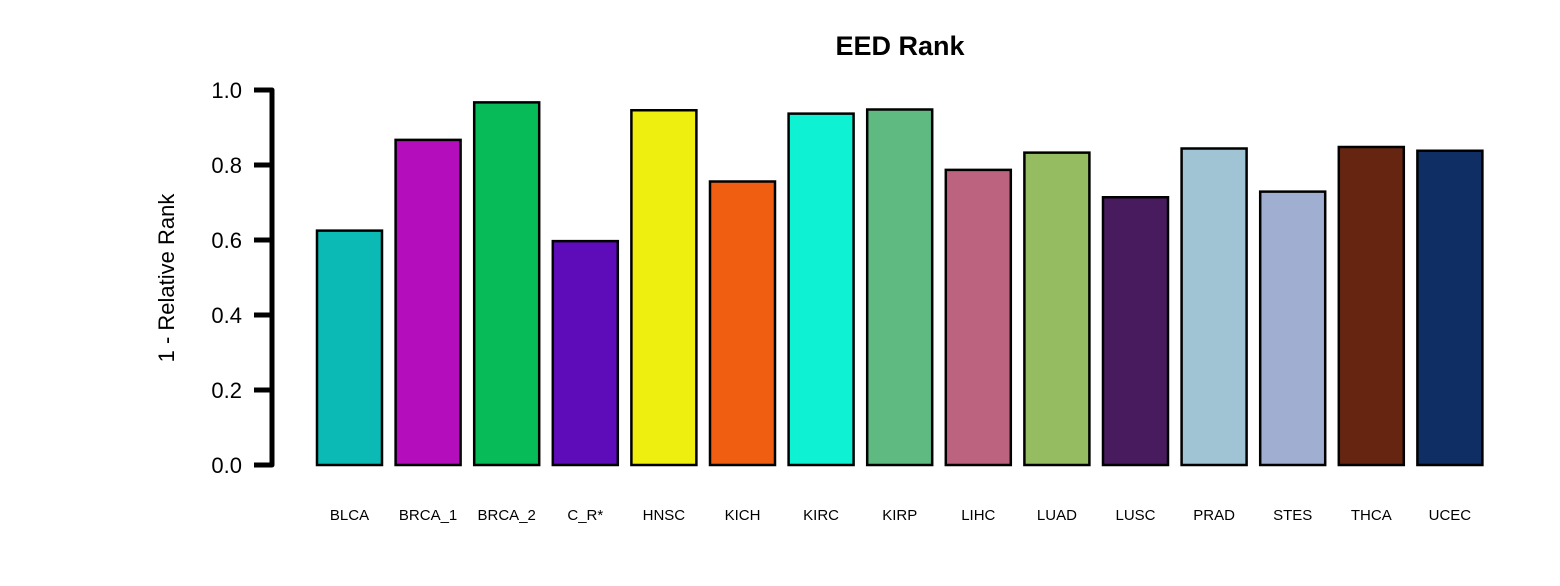 The width and height of the screenshot is (1560, 586). I want to click on x-tick-label: STES, so click(1292, 515).